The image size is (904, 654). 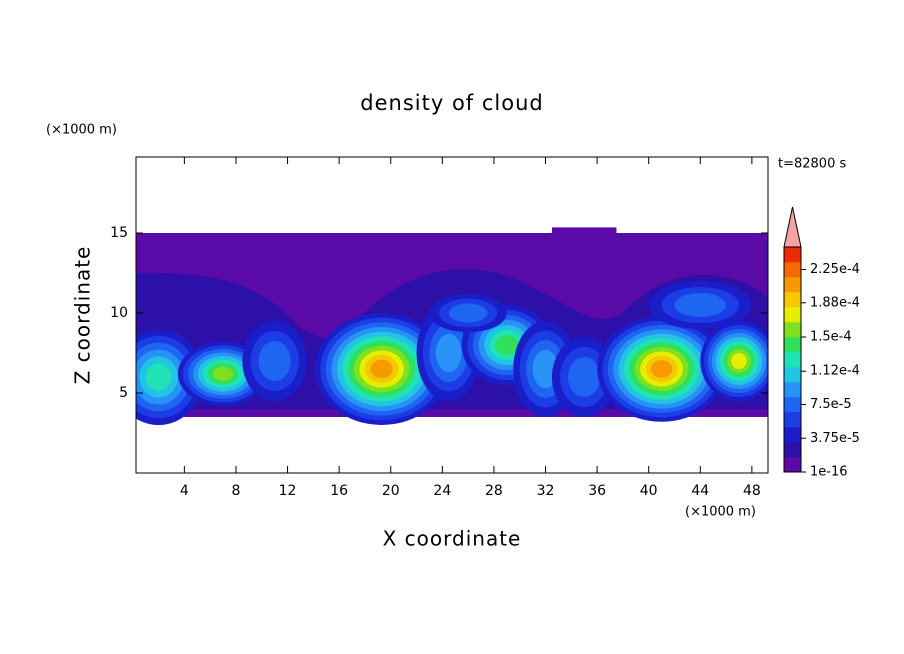 I want to click on y-unit: (×1000 m), so click(x=81, y=130).